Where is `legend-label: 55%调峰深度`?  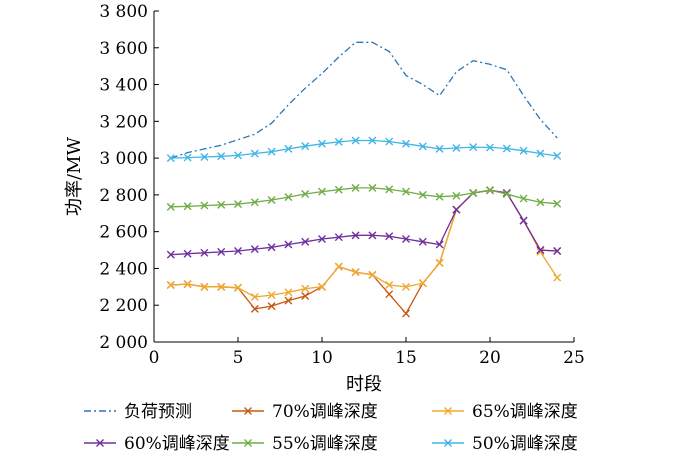 legend-label: 55%调峰深度 is located at coordinates (325, 444).